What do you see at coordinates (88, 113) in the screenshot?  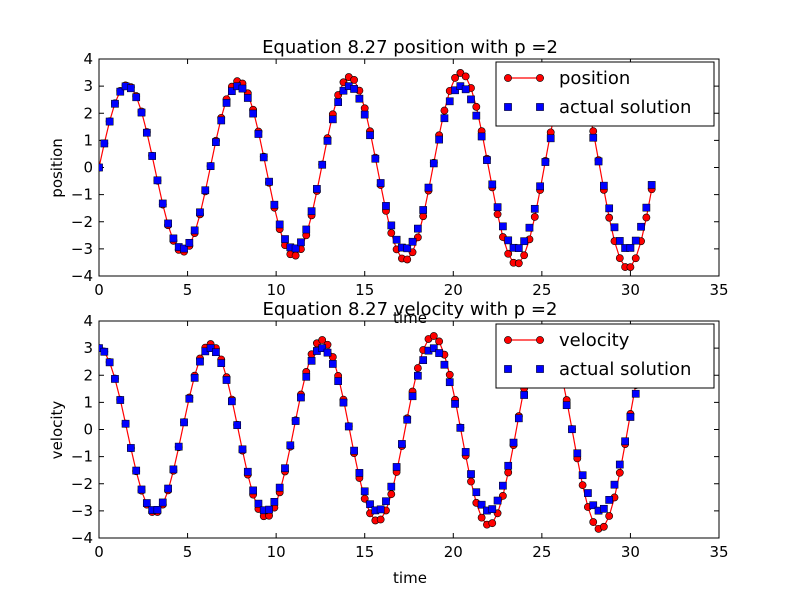 I see `position-y-tick-label: 2` at bounding box center [88, 113].